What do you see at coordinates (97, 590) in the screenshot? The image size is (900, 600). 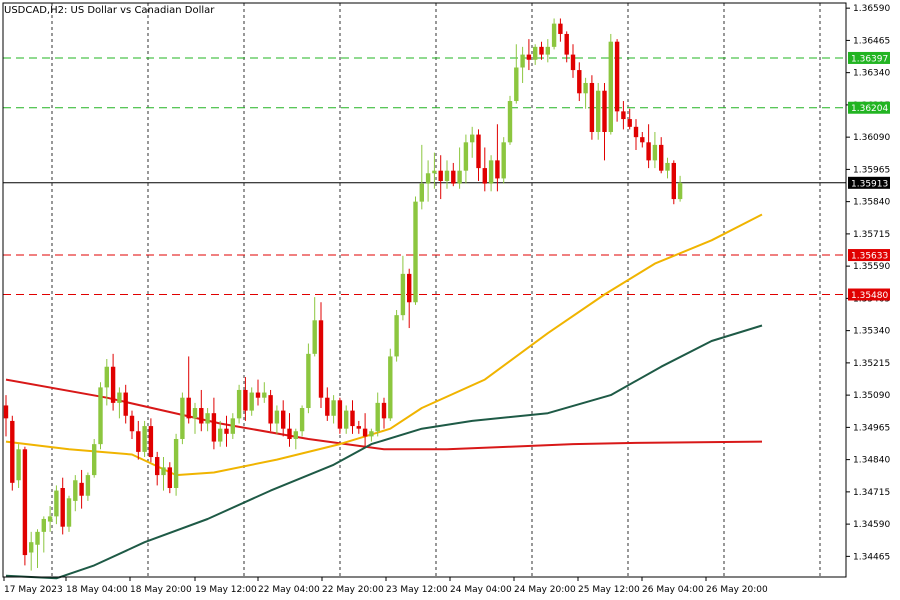 I see `x-tick-label: 18 May 04:00` at bounding box center [97, 590].